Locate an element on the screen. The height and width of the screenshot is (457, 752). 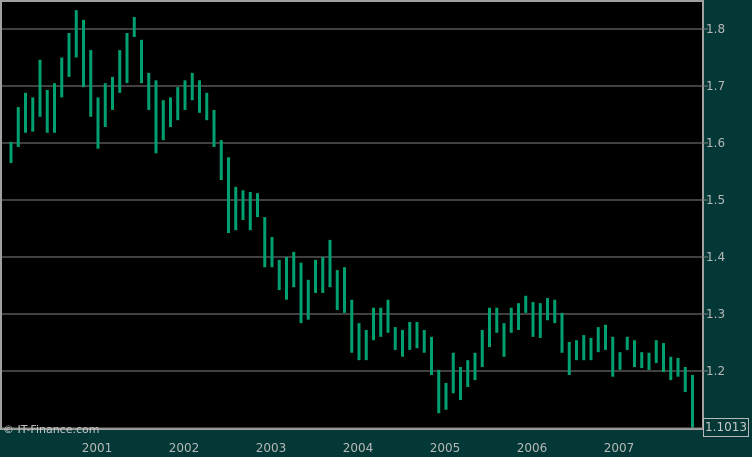
last-price-label: 1.1013 is located at coordinates (726, 427).